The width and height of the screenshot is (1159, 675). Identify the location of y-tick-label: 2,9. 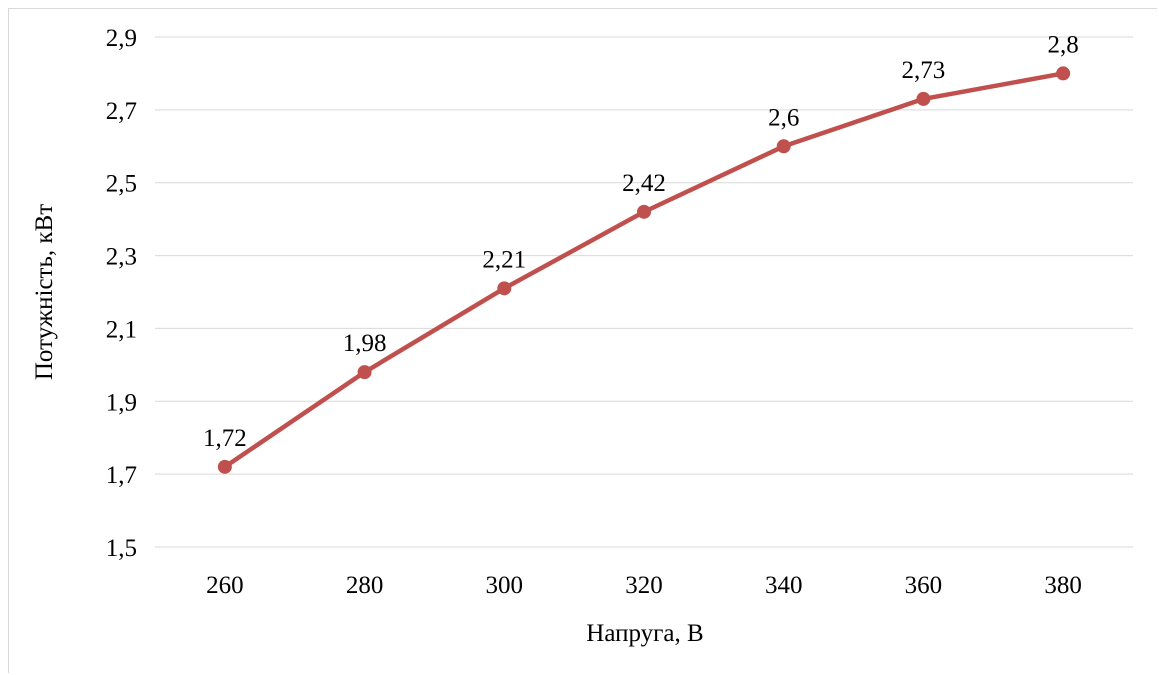
(121, 38).